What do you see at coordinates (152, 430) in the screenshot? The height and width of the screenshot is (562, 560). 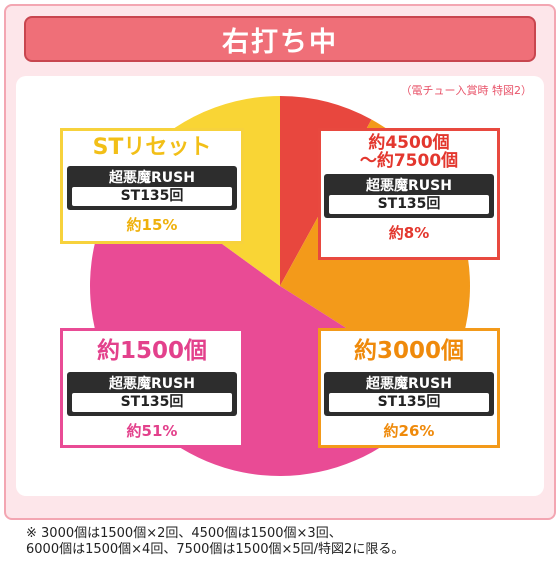 I see `percent-label: 約51%` at bounding box center [152, 430].